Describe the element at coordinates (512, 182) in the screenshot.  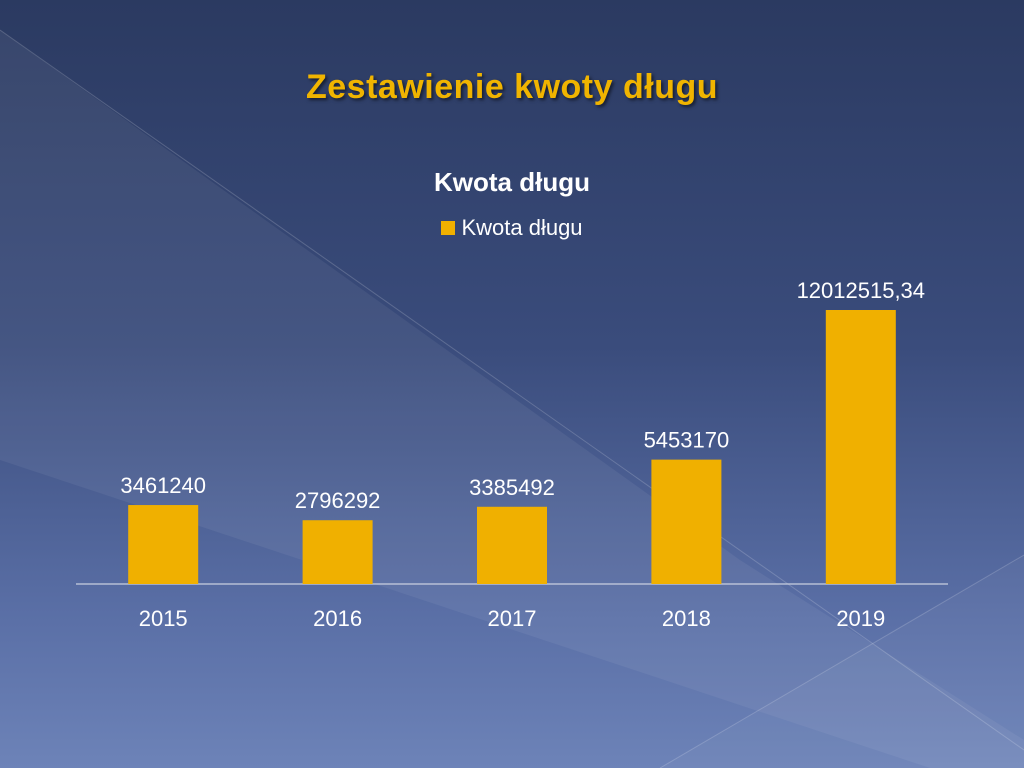
I see `chart-title: Kwota długu` at that location.